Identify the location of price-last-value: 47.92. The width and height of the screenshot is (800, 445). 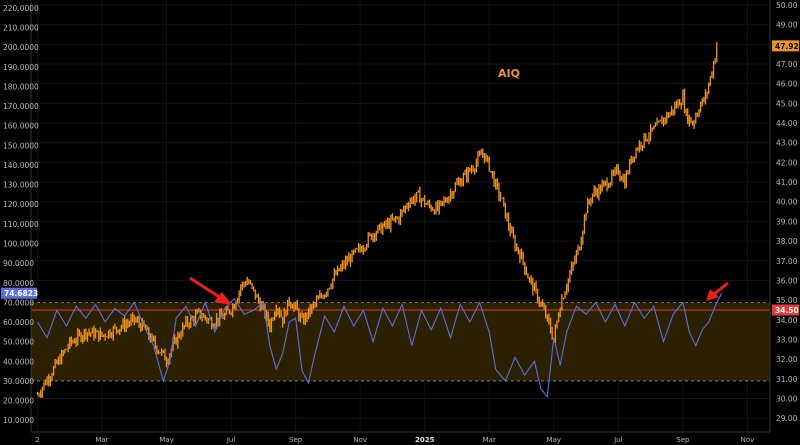
(787, 46).